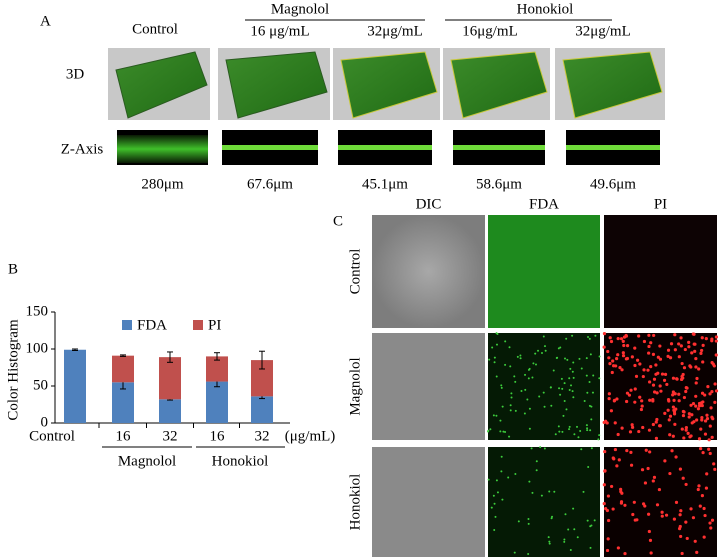 The image size is (720, 557). Describe the element at coordinates (310, 436) in the screenshot. I see `unit-label: (μg/mL)` at that location.